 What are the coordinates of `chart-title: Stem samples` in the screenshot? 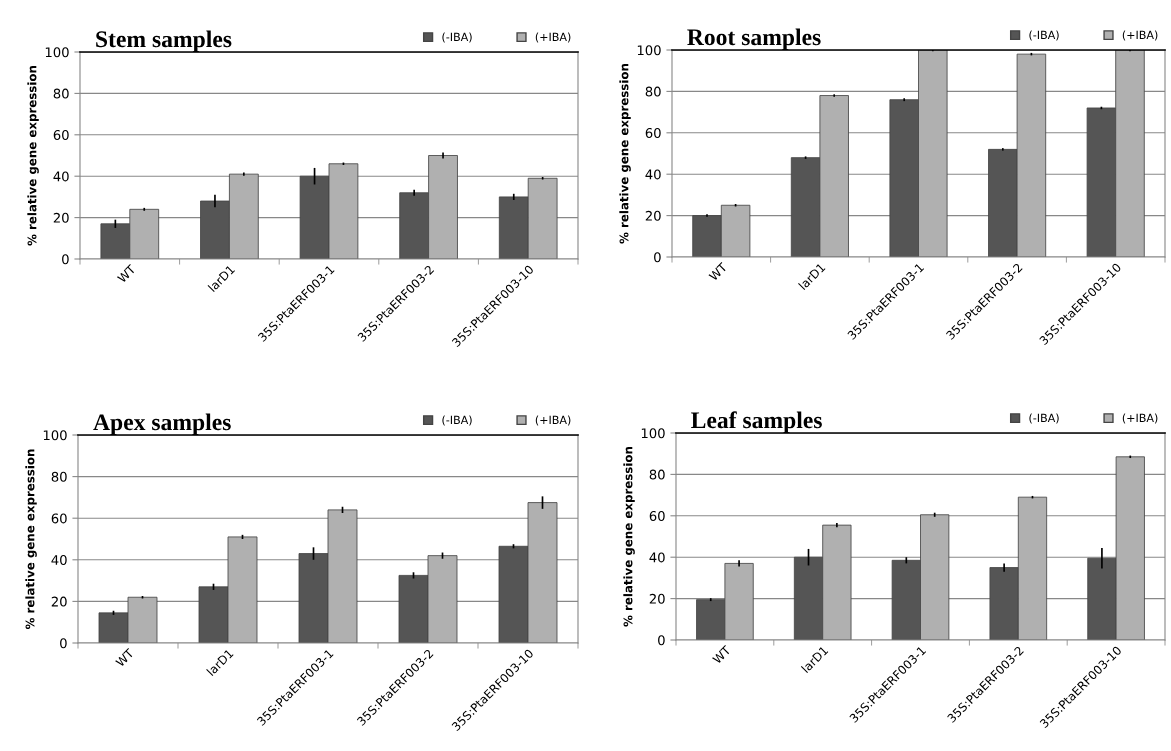 It's located at (164, 41).